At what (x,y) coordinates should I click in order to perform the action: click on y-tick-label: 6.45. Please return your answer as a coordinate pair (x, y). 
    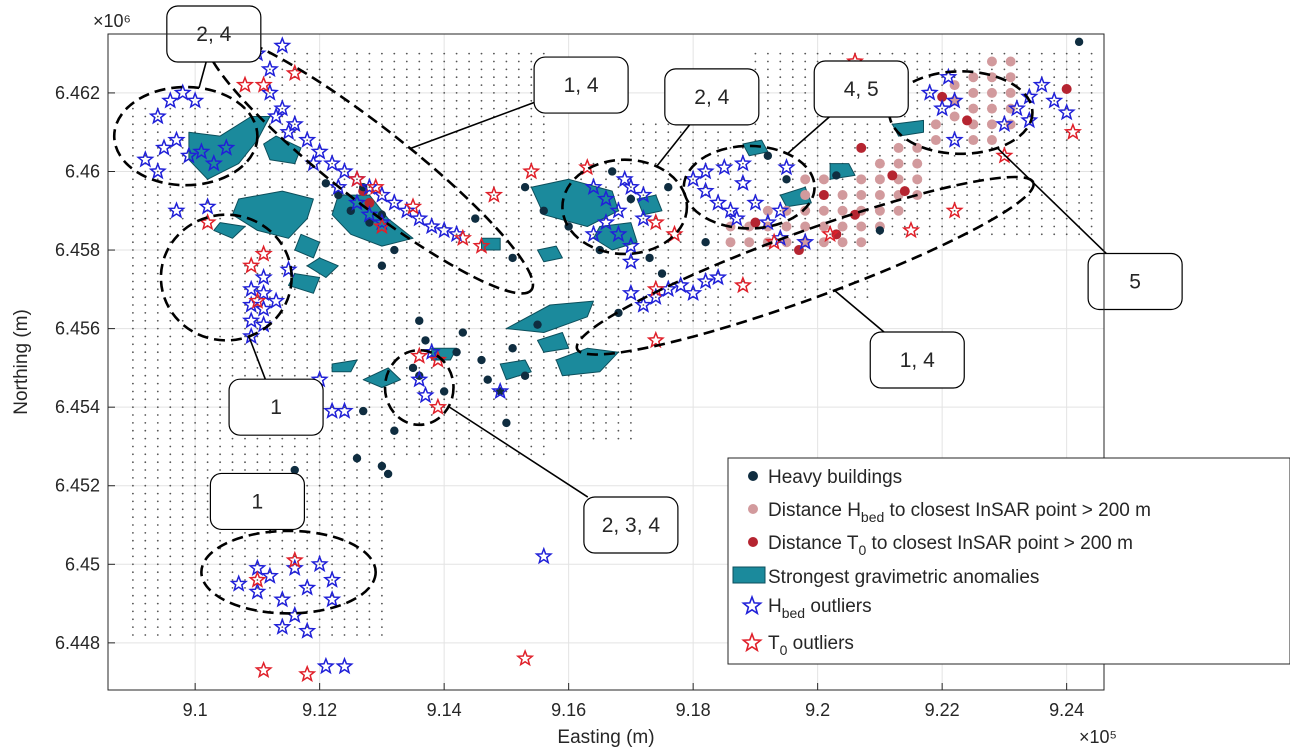
    Looking at the image, I should click on (82, 564).